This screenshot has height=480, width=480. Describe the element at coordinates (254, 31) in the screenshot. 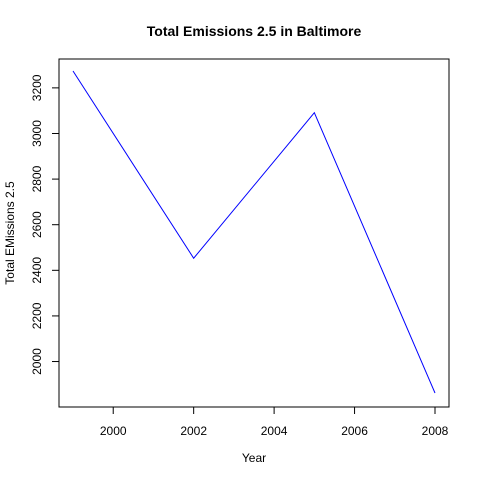

I see `chart-title: Total Emissions 2.5 in Baltimore` at that location.